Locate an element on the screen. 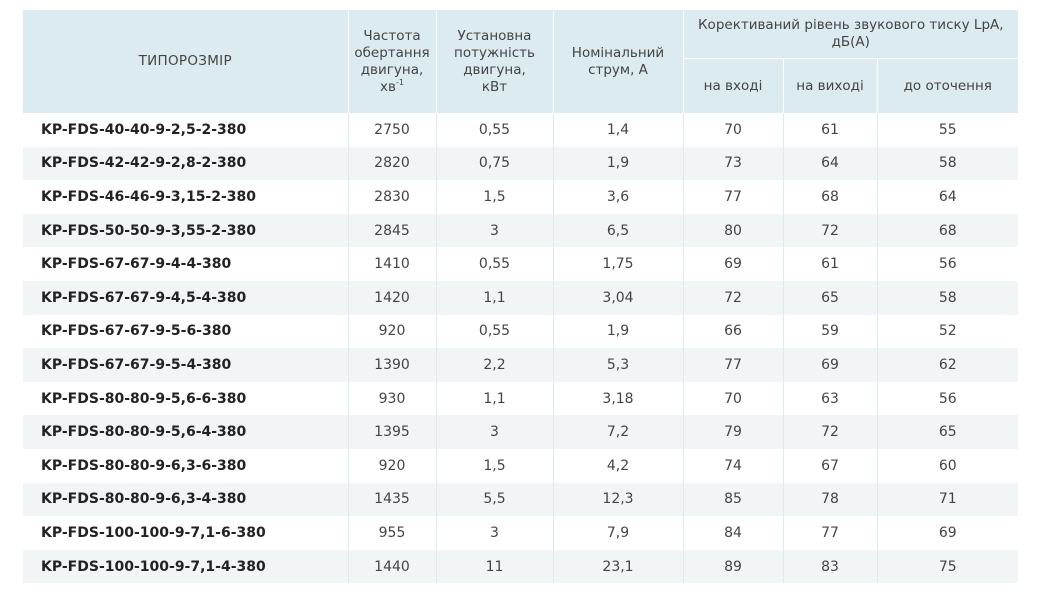 The height and width of the screenshot is (602, 1048). cell-surroundings: 62 is located at coordinates (947, 365).